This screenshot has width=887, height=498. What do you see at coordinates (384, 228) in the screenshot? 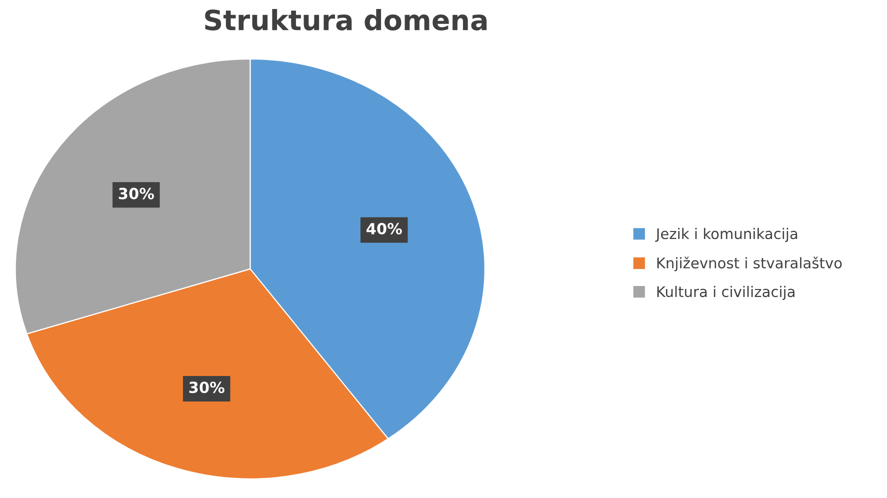
I see `data-label: 40%` at bounding box center [384, 228].